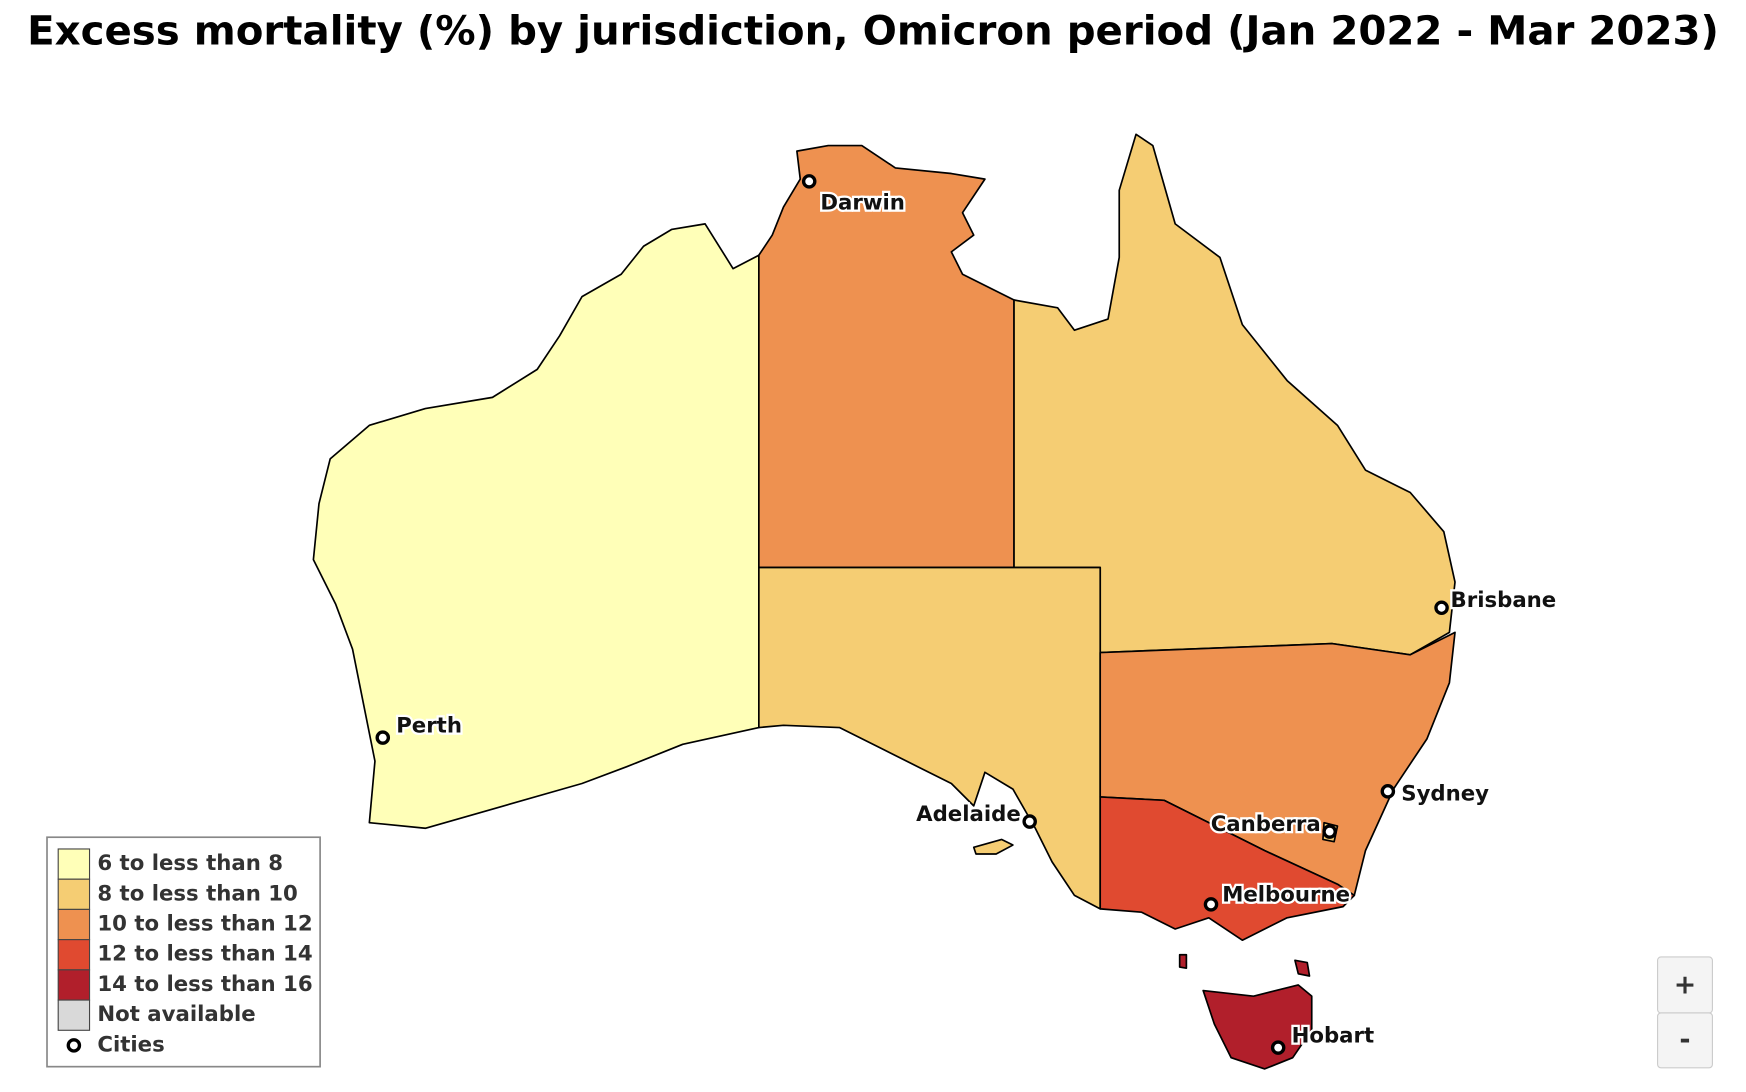 This screenshot has height=1092, width=1746. What do you see at coordinates (1445, 794) in the screenshot?
I see `city-label: Sydney` at bounding box center [1445, 794].